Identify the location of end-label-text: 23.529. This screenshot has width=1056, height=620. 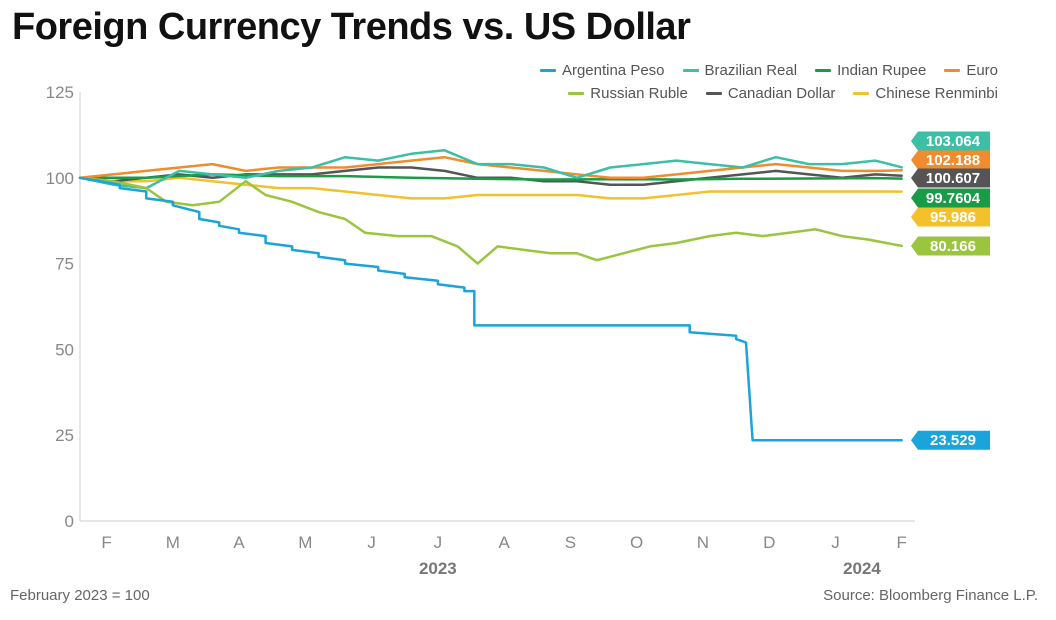
(953, 440).